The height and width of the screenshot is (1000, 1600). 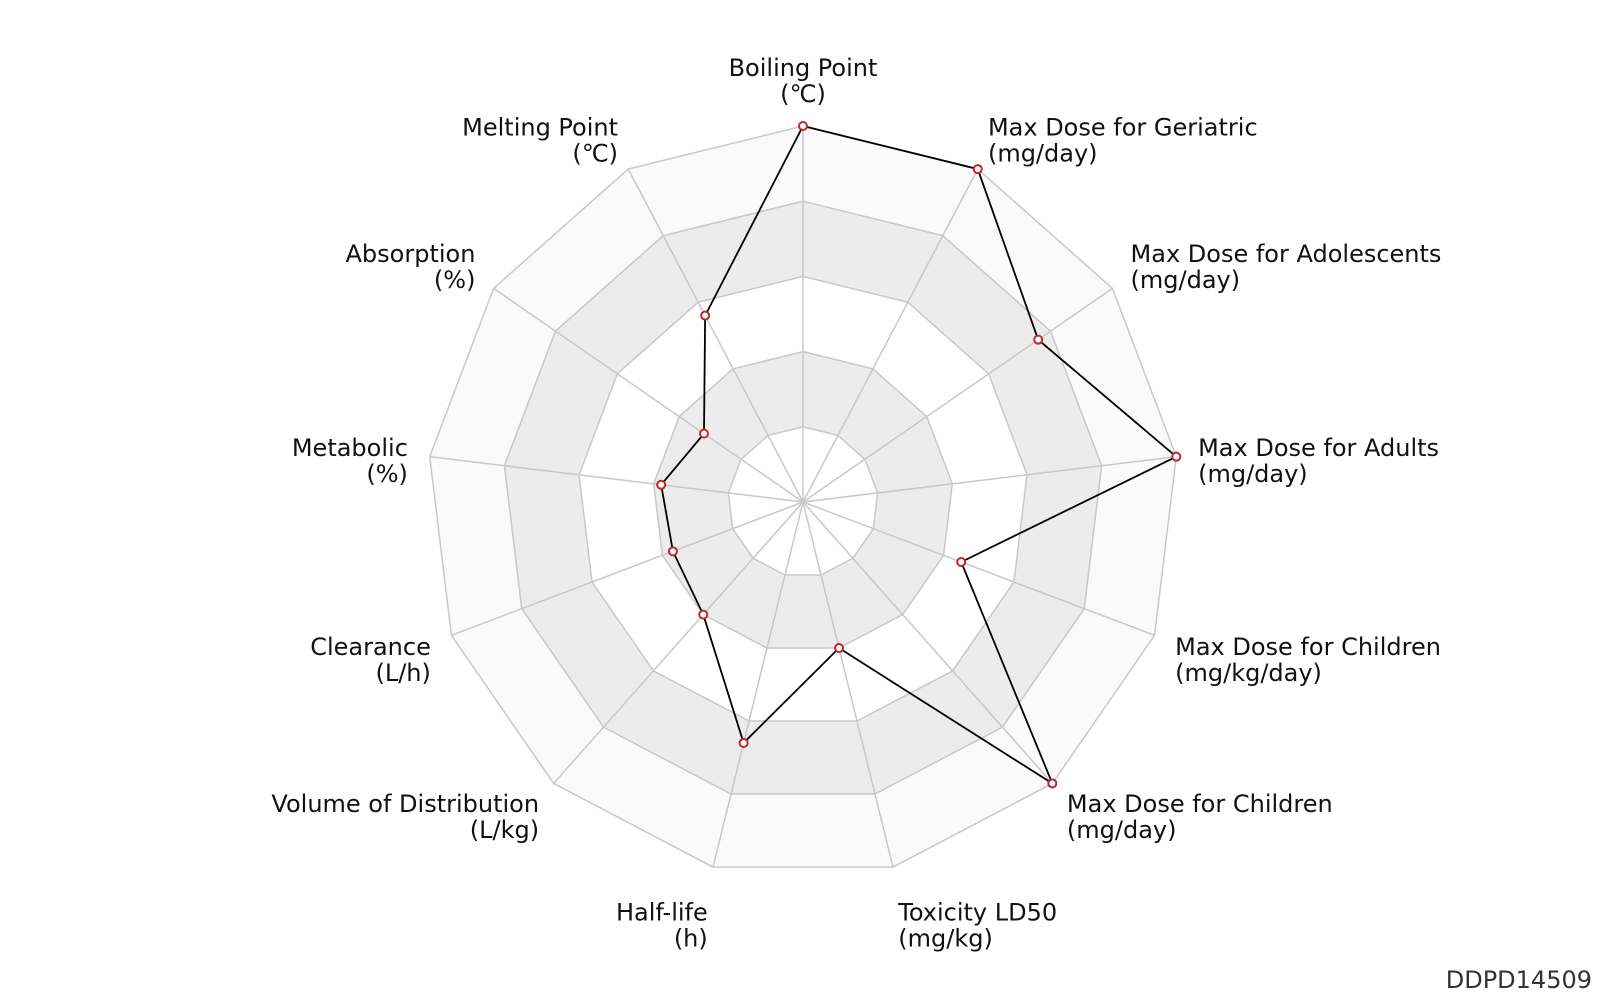 What do you see at coordinates (803, 68) in the screenshot?
I see `axis-label-name: Boiling Point` at bounding box center [803, 68].